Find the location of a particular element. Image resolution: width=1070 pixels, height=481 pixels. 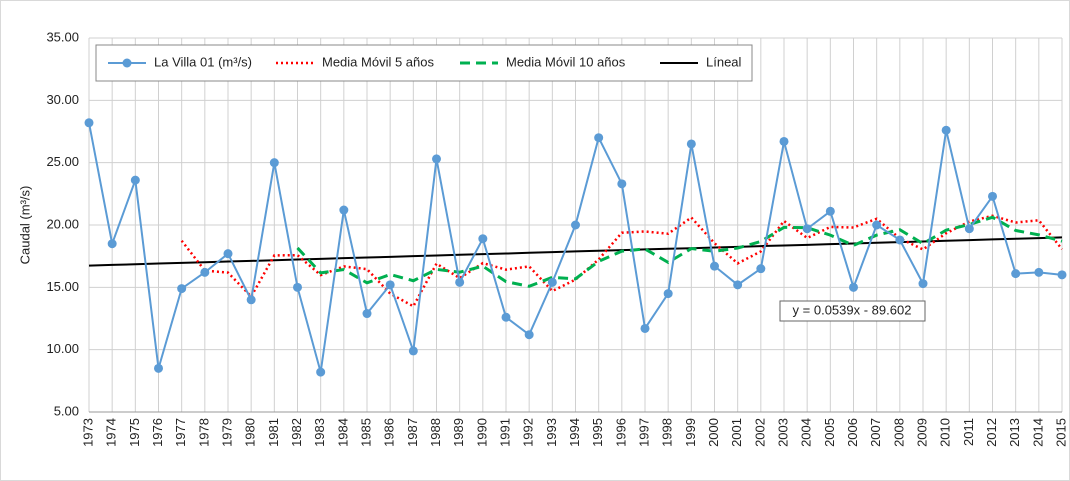

x-tick-label: 1981 is located at coordinates (273, 432).